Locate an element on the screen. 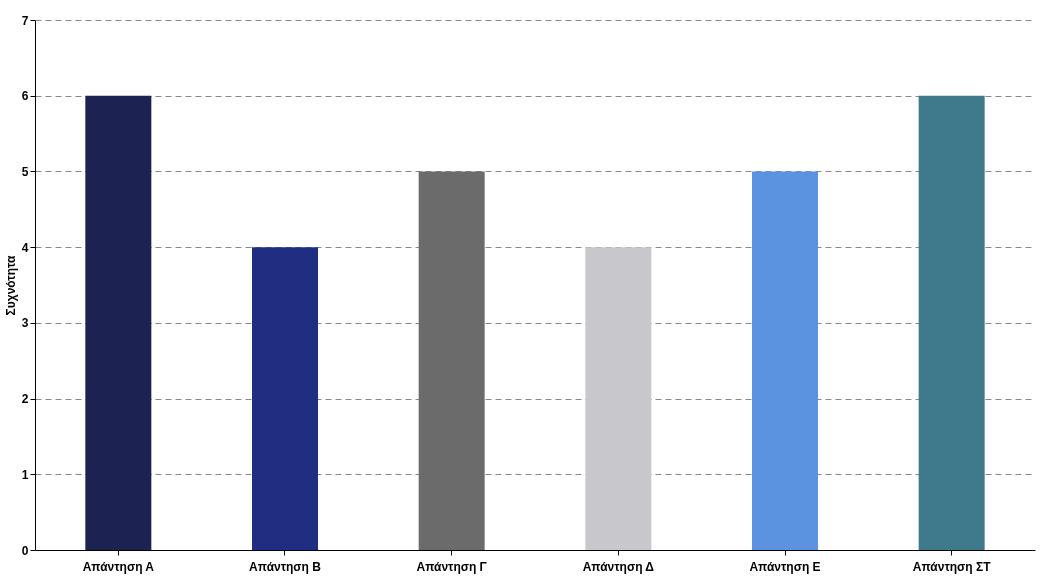 The width and height of the screenshot is (1056, 586). x-tick-label: Απάντηση Γ is located at coordinates (452, 566).